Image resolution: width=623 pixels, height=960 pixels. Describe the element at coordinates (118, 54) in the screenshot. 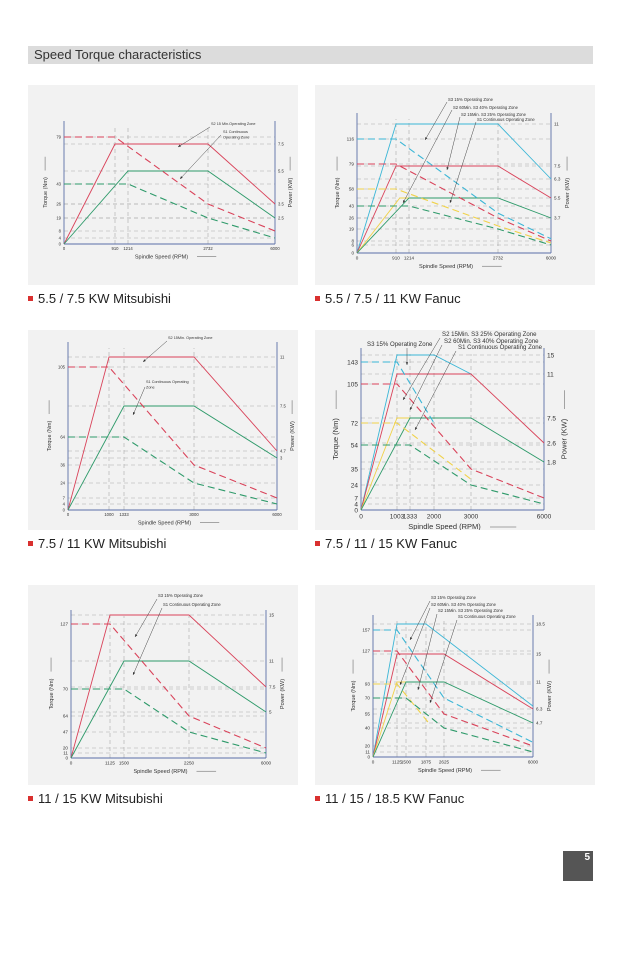

I see `section-title: Speed Torque characteristics` at that location.